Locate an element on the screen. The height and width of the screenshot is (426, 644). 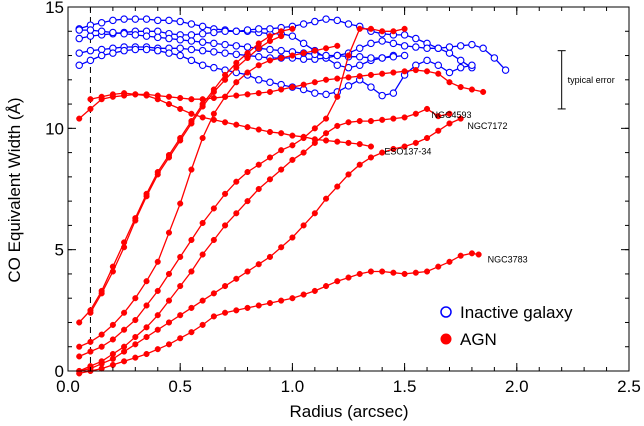
y-tick-label: 5 is located at coordinates (59, 250).